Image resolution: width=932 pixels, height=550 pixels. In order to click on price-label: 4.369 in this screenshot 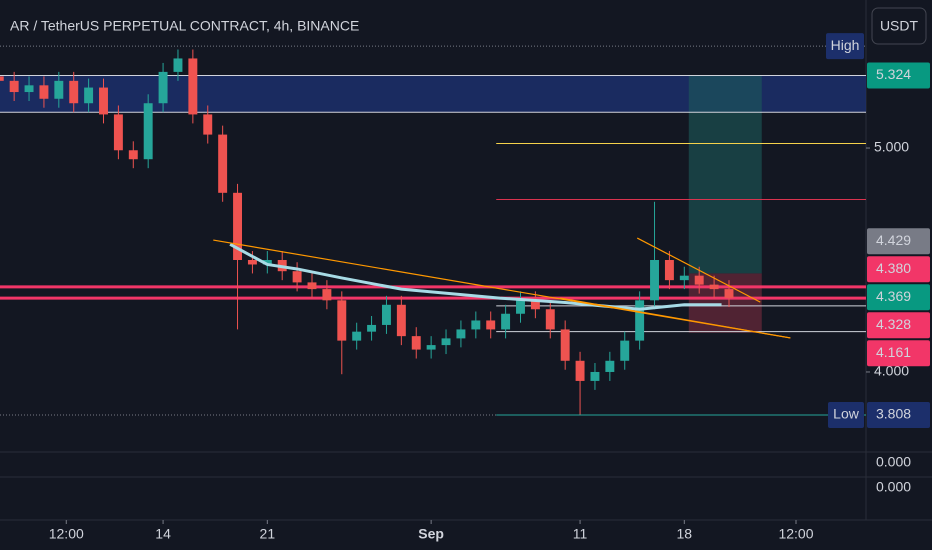, I will do `click(893, 296)`.